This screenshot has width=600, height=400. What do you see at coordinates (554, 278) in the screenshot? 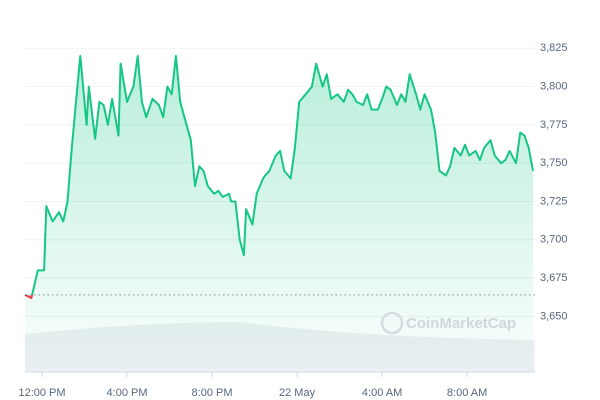
I see `y-tick-label: 3,675` at bounding box center [554, 278].